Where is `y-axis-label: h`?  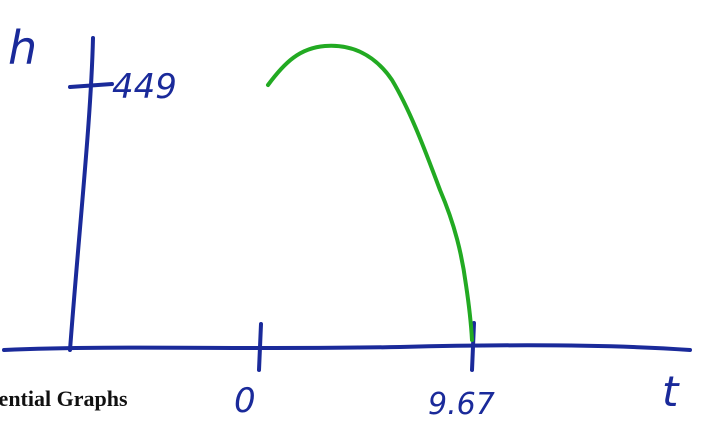 y-axis-label: h is located at coordinates (22, 48).